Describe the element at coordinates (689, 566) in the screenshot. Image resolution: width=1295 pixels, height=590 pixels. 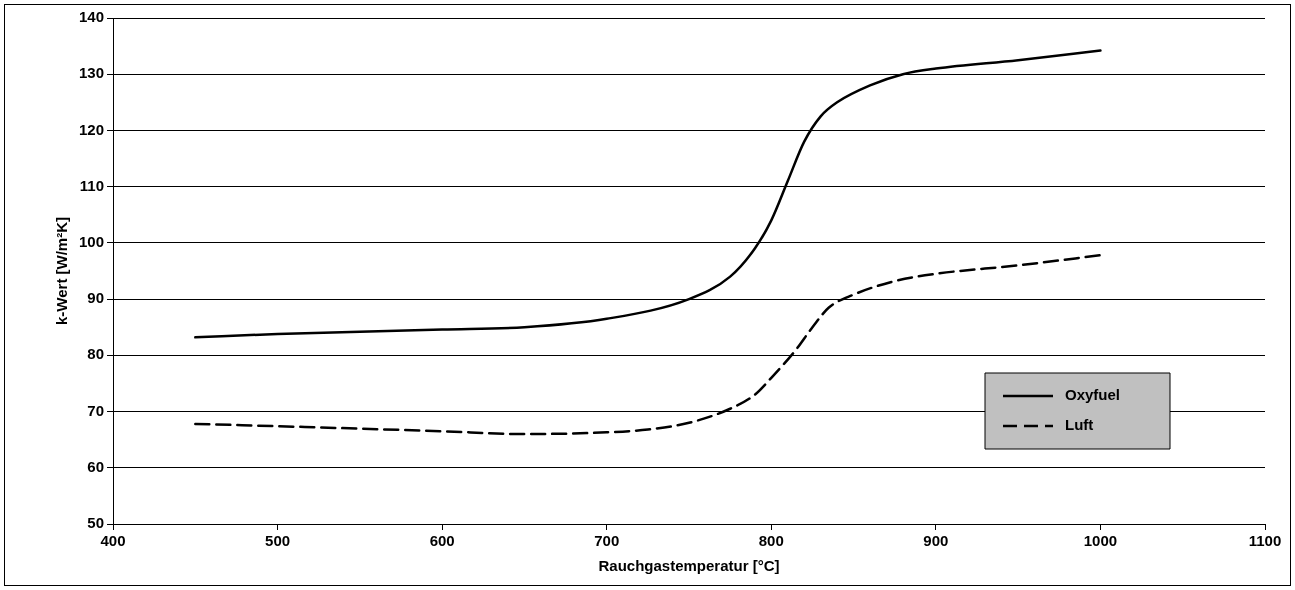
I see `x-axis-title: Rauchgastemperatur [°C]` at that location.